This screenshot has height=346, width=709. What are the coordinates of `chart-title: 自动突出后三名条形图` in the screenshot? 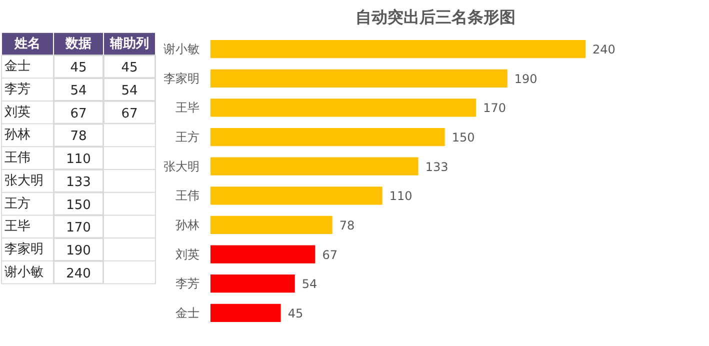 It's located at (436, 17).